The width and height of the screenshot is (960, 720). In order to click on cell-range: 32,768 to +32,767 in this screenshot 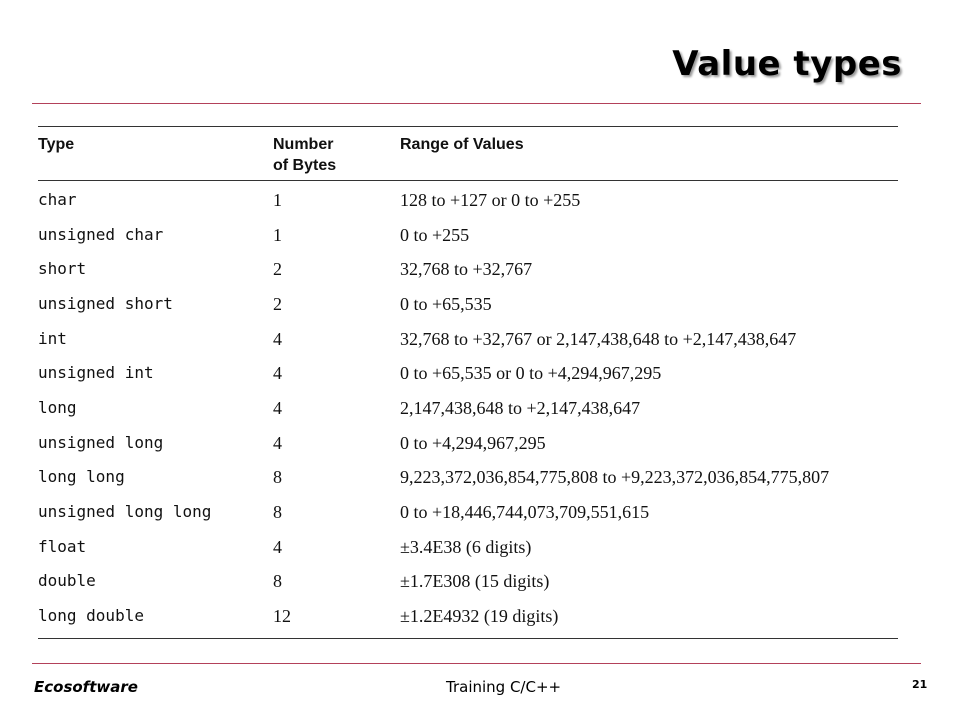, I will do `click(466, 269)`.